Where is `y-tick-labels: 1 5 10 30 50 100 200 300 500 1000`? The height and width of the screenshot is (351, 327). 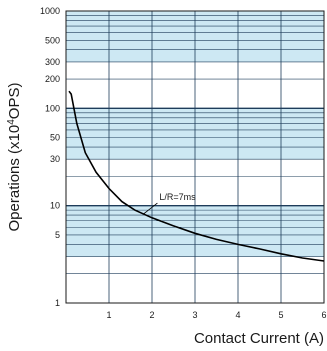
y-tick-labels: 1 5 10 30 50 100 200 300 500 1000 is located at coordinates (50, 157).